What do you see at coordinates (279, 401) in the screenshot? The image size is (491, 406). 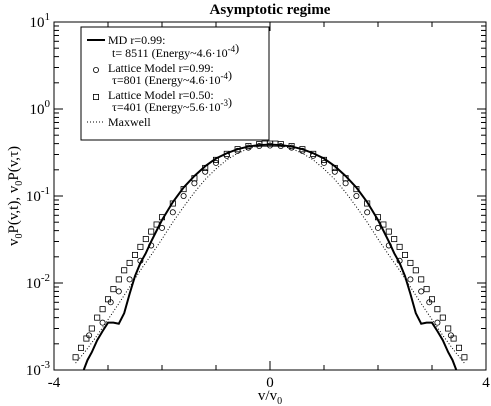 I see `x-axis-label-sub: 0` at bounding box center [279, 401].